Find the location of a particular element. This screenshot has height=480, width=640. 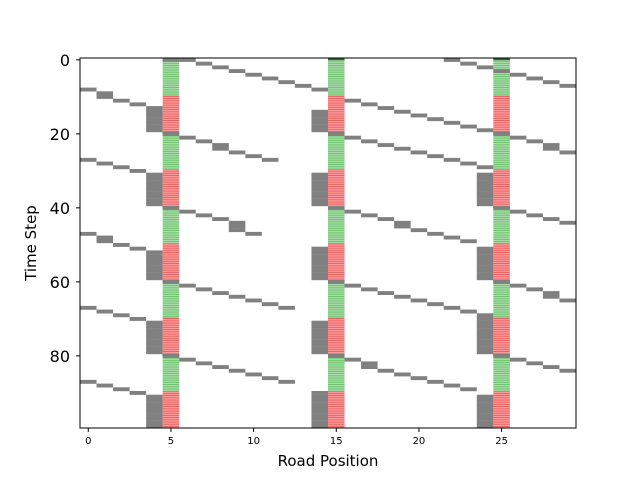

y-tick-label: 40 is located at coordinates (60, 208).